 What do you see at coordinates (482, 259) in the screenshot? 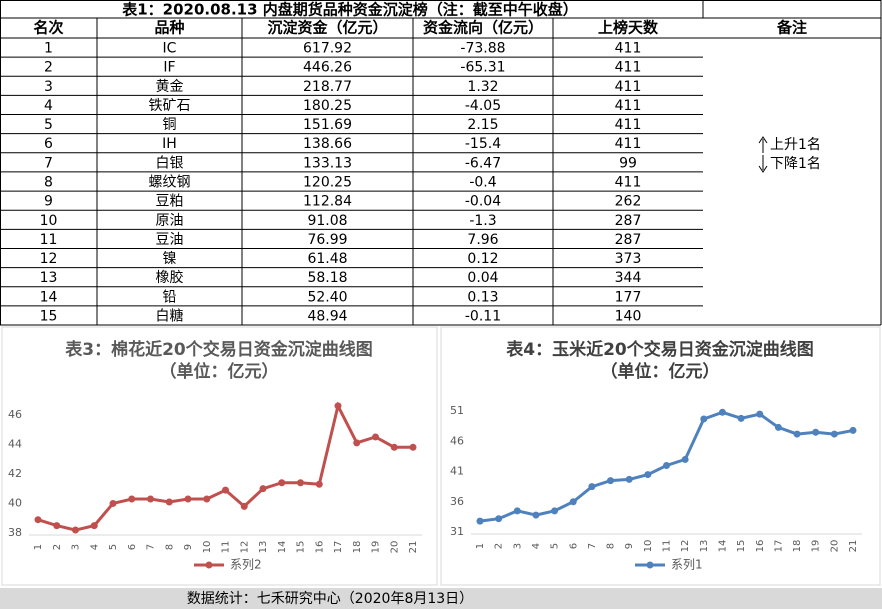
I see `table-cell: 0.12` at bounding box center [482, 259].